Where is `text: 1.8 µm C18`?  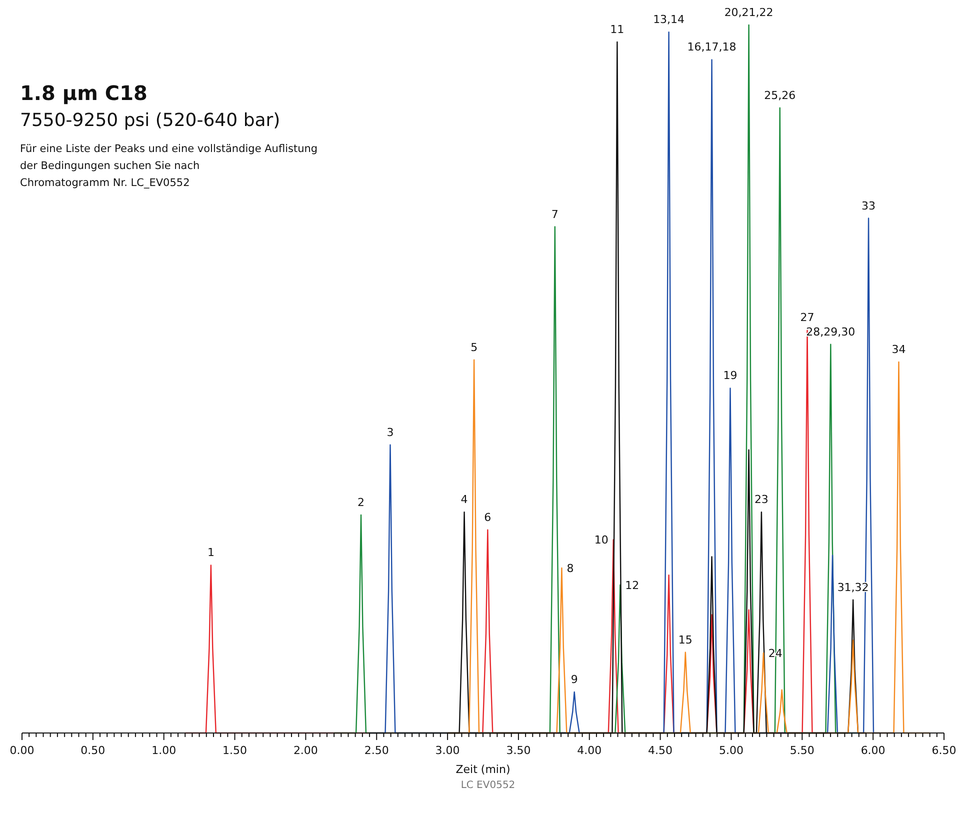
text: 1.8 µm C18 is located at coordinates (84, 93).